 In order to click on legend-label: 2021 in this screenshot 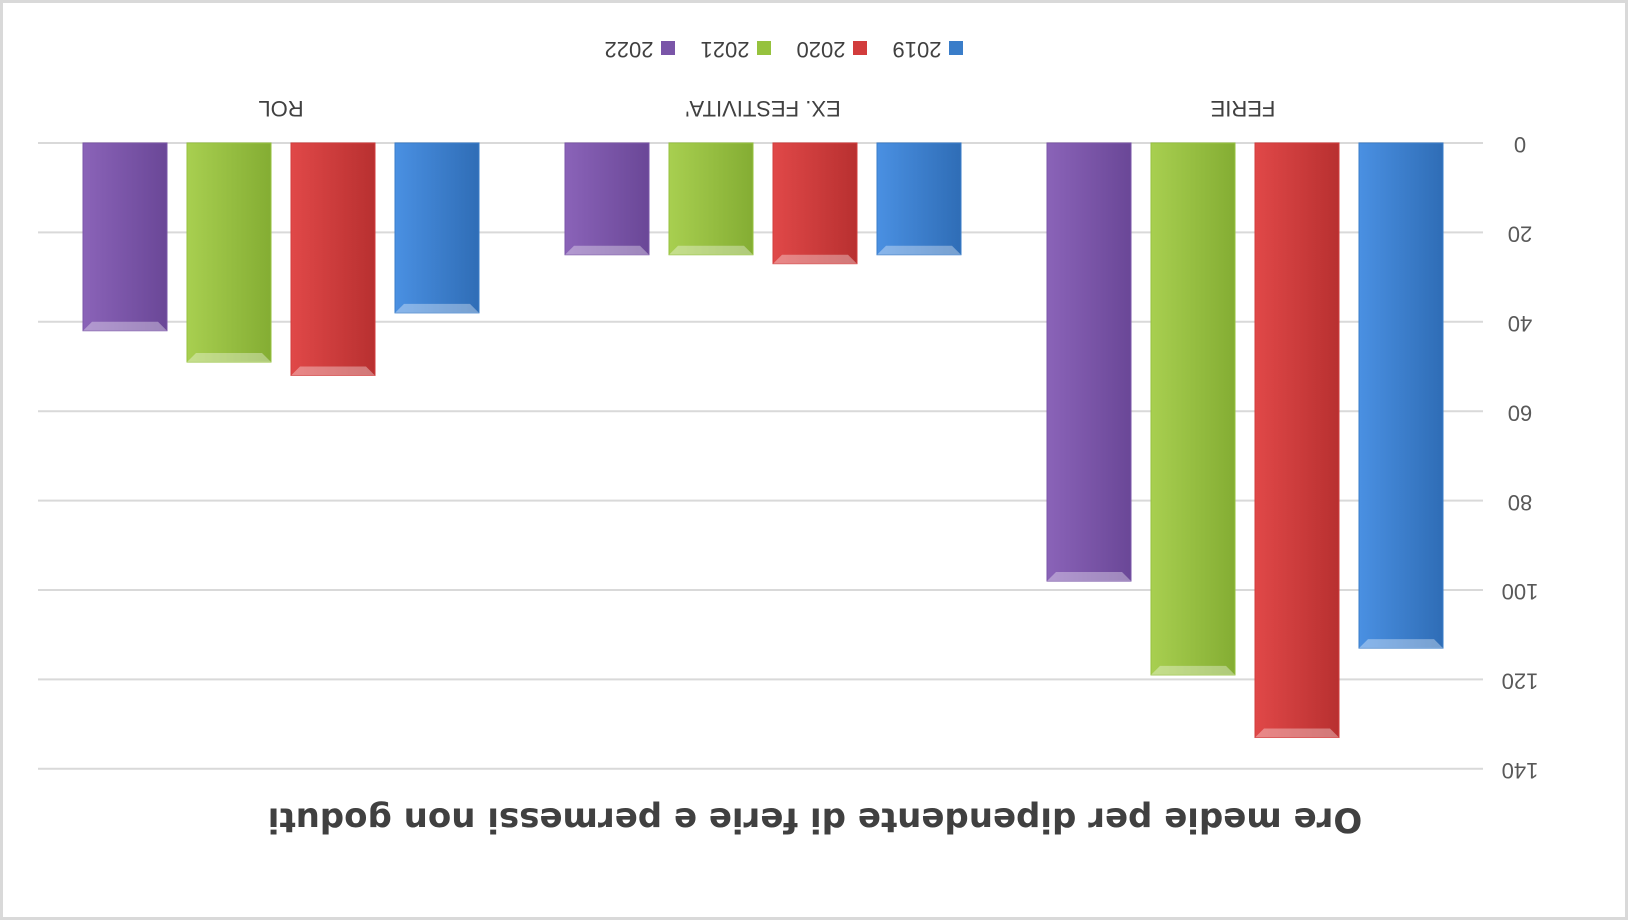, I will do `click(725, 49)`.